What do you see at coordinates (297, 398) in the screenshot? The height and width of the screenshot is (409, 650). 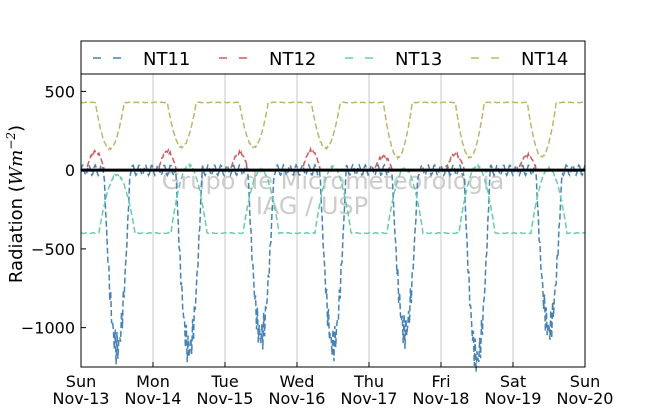 I see `x-tick-date-3: Nov-16` at bounding box center [297, 398].